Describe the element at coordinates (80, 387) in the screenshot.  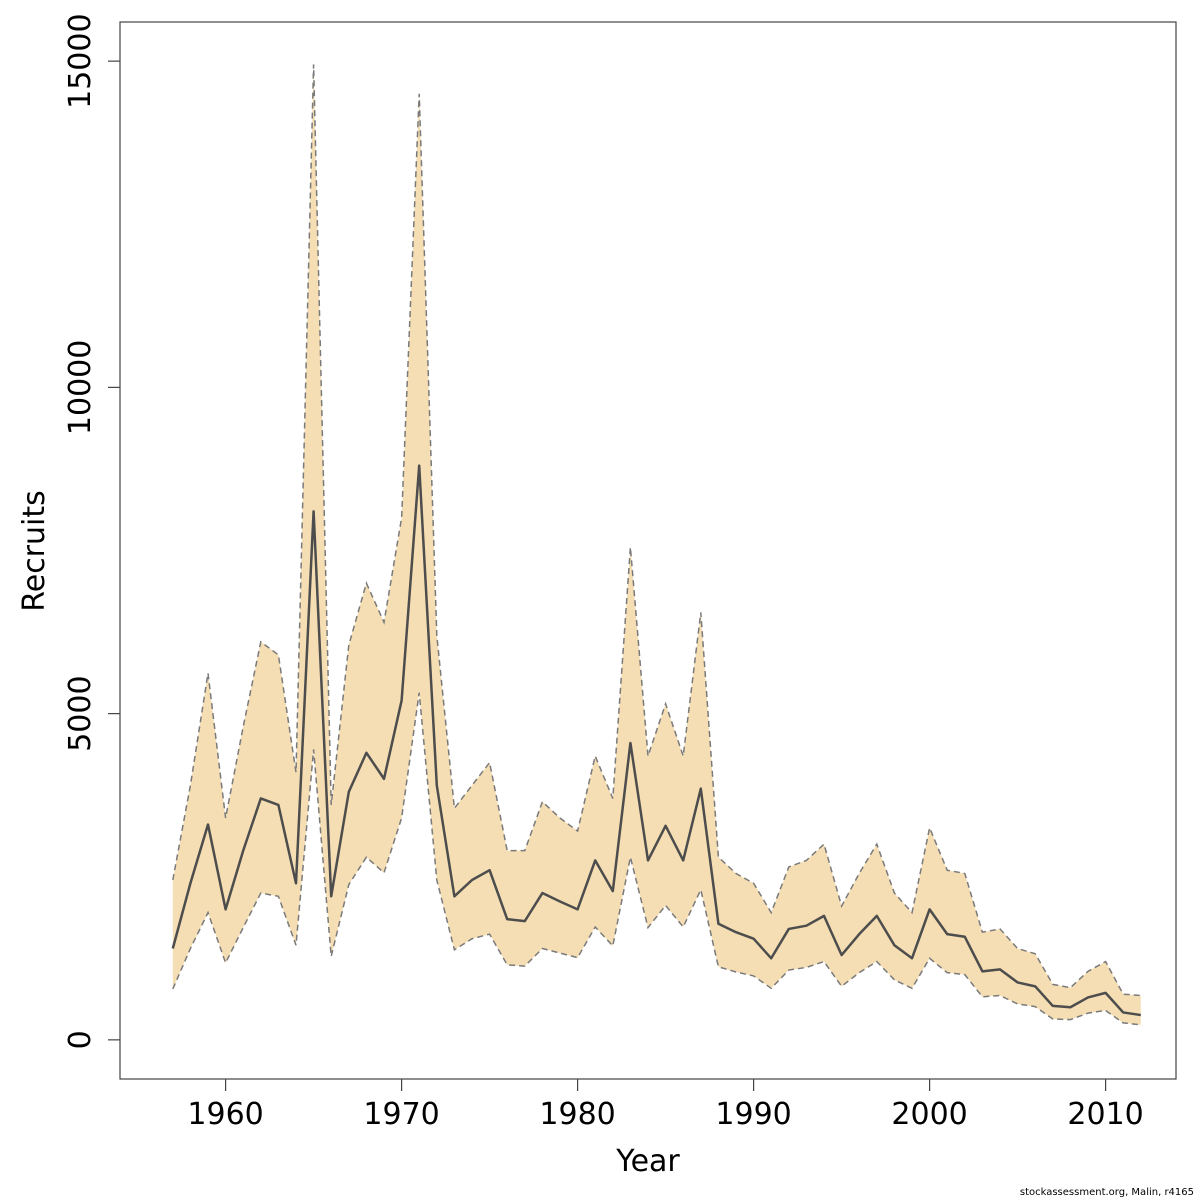
I see `y-tick-label: 10000` at that location.